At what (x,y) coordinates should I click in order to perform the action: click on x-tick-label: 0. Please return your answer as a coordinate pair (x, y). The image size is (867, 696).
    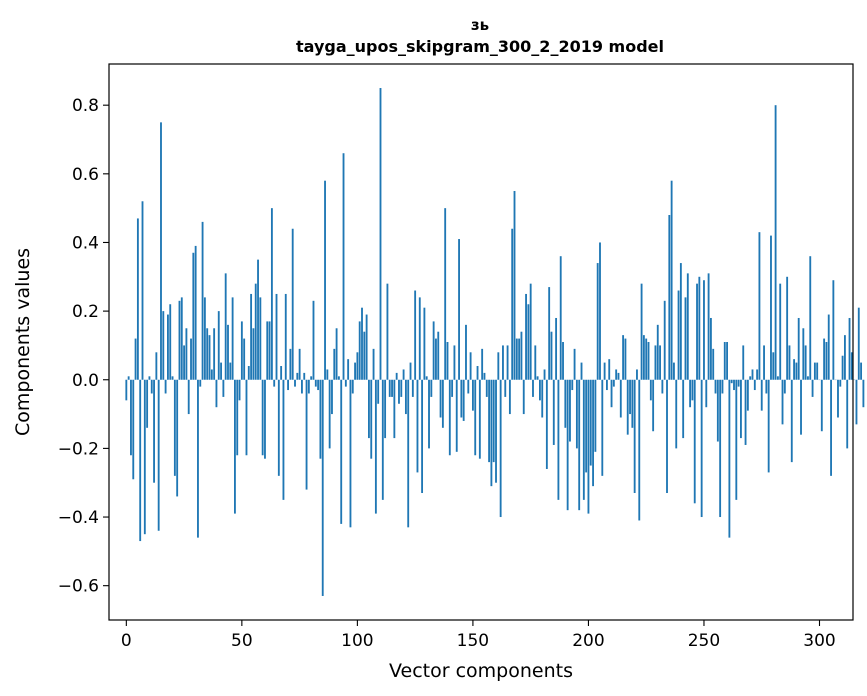
    Looking at the image, I should click on (126, 641).